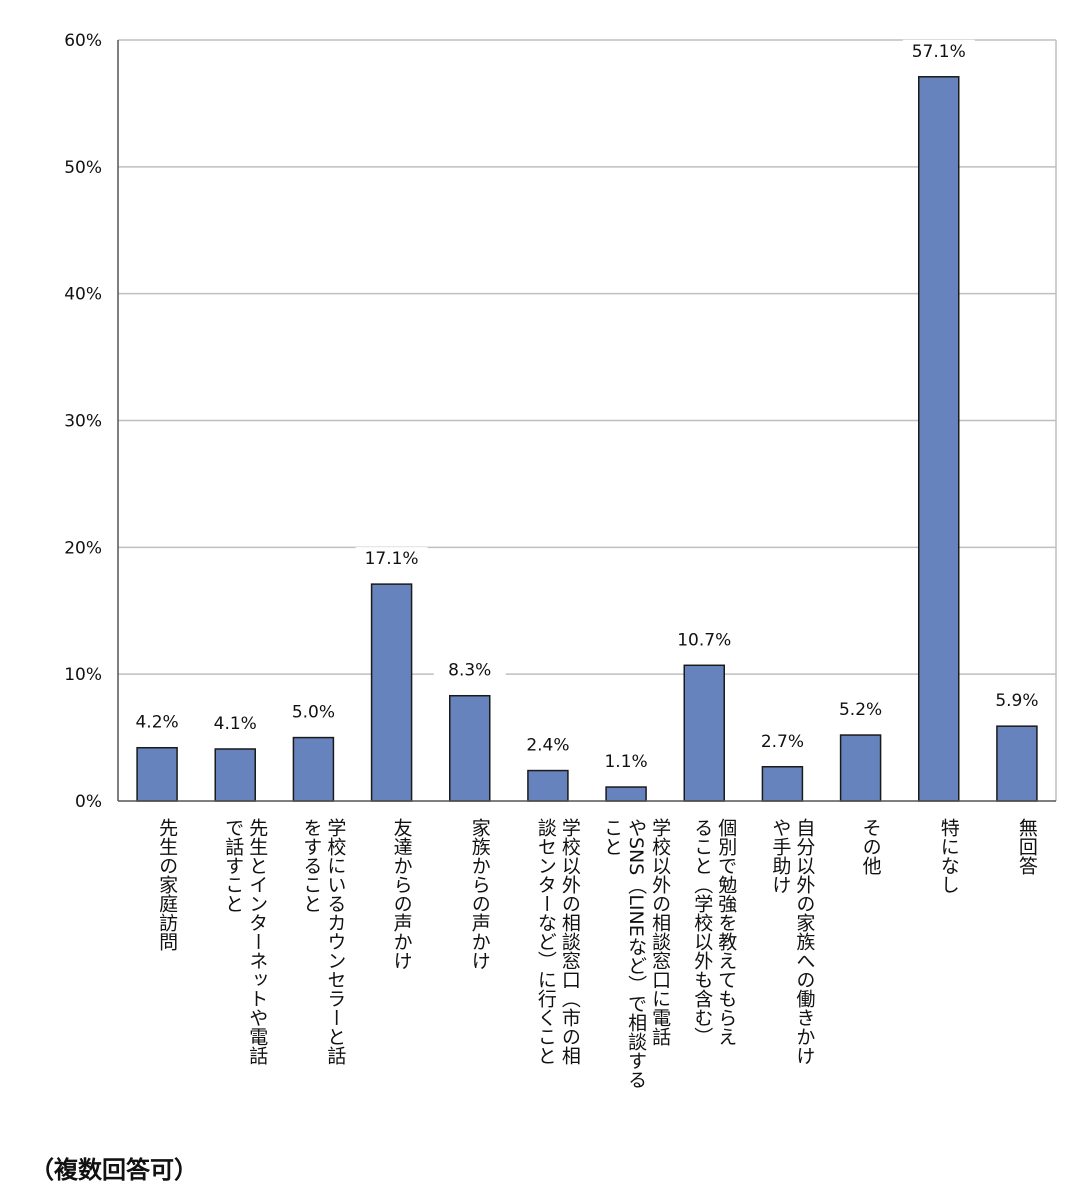 Image resolution: width=1086 pixels, height=1200 pixels. I want to click on category-label: こと, so click(612, 837).